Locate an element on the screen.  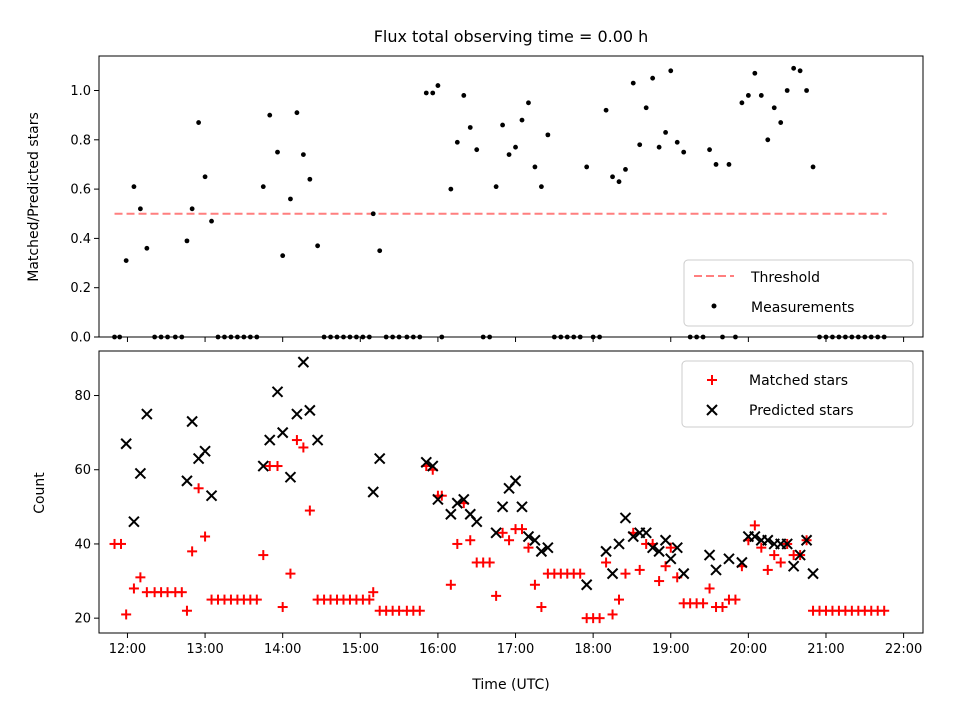
x-tick-label: 22:00 is located at coordinates (903, 649).